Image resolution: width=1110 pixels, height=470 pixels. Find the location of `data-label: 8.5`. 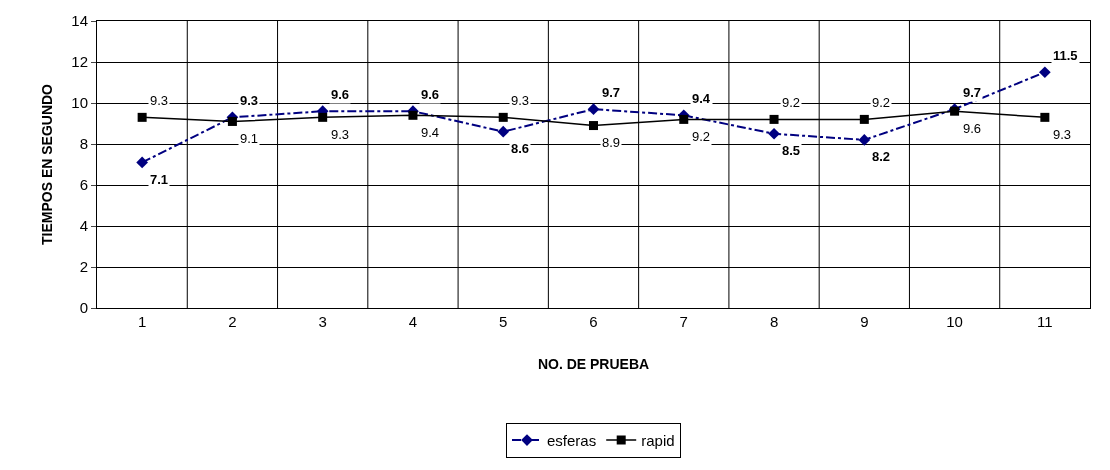

data-label: 8.5 is located at coordinates (791, 150).